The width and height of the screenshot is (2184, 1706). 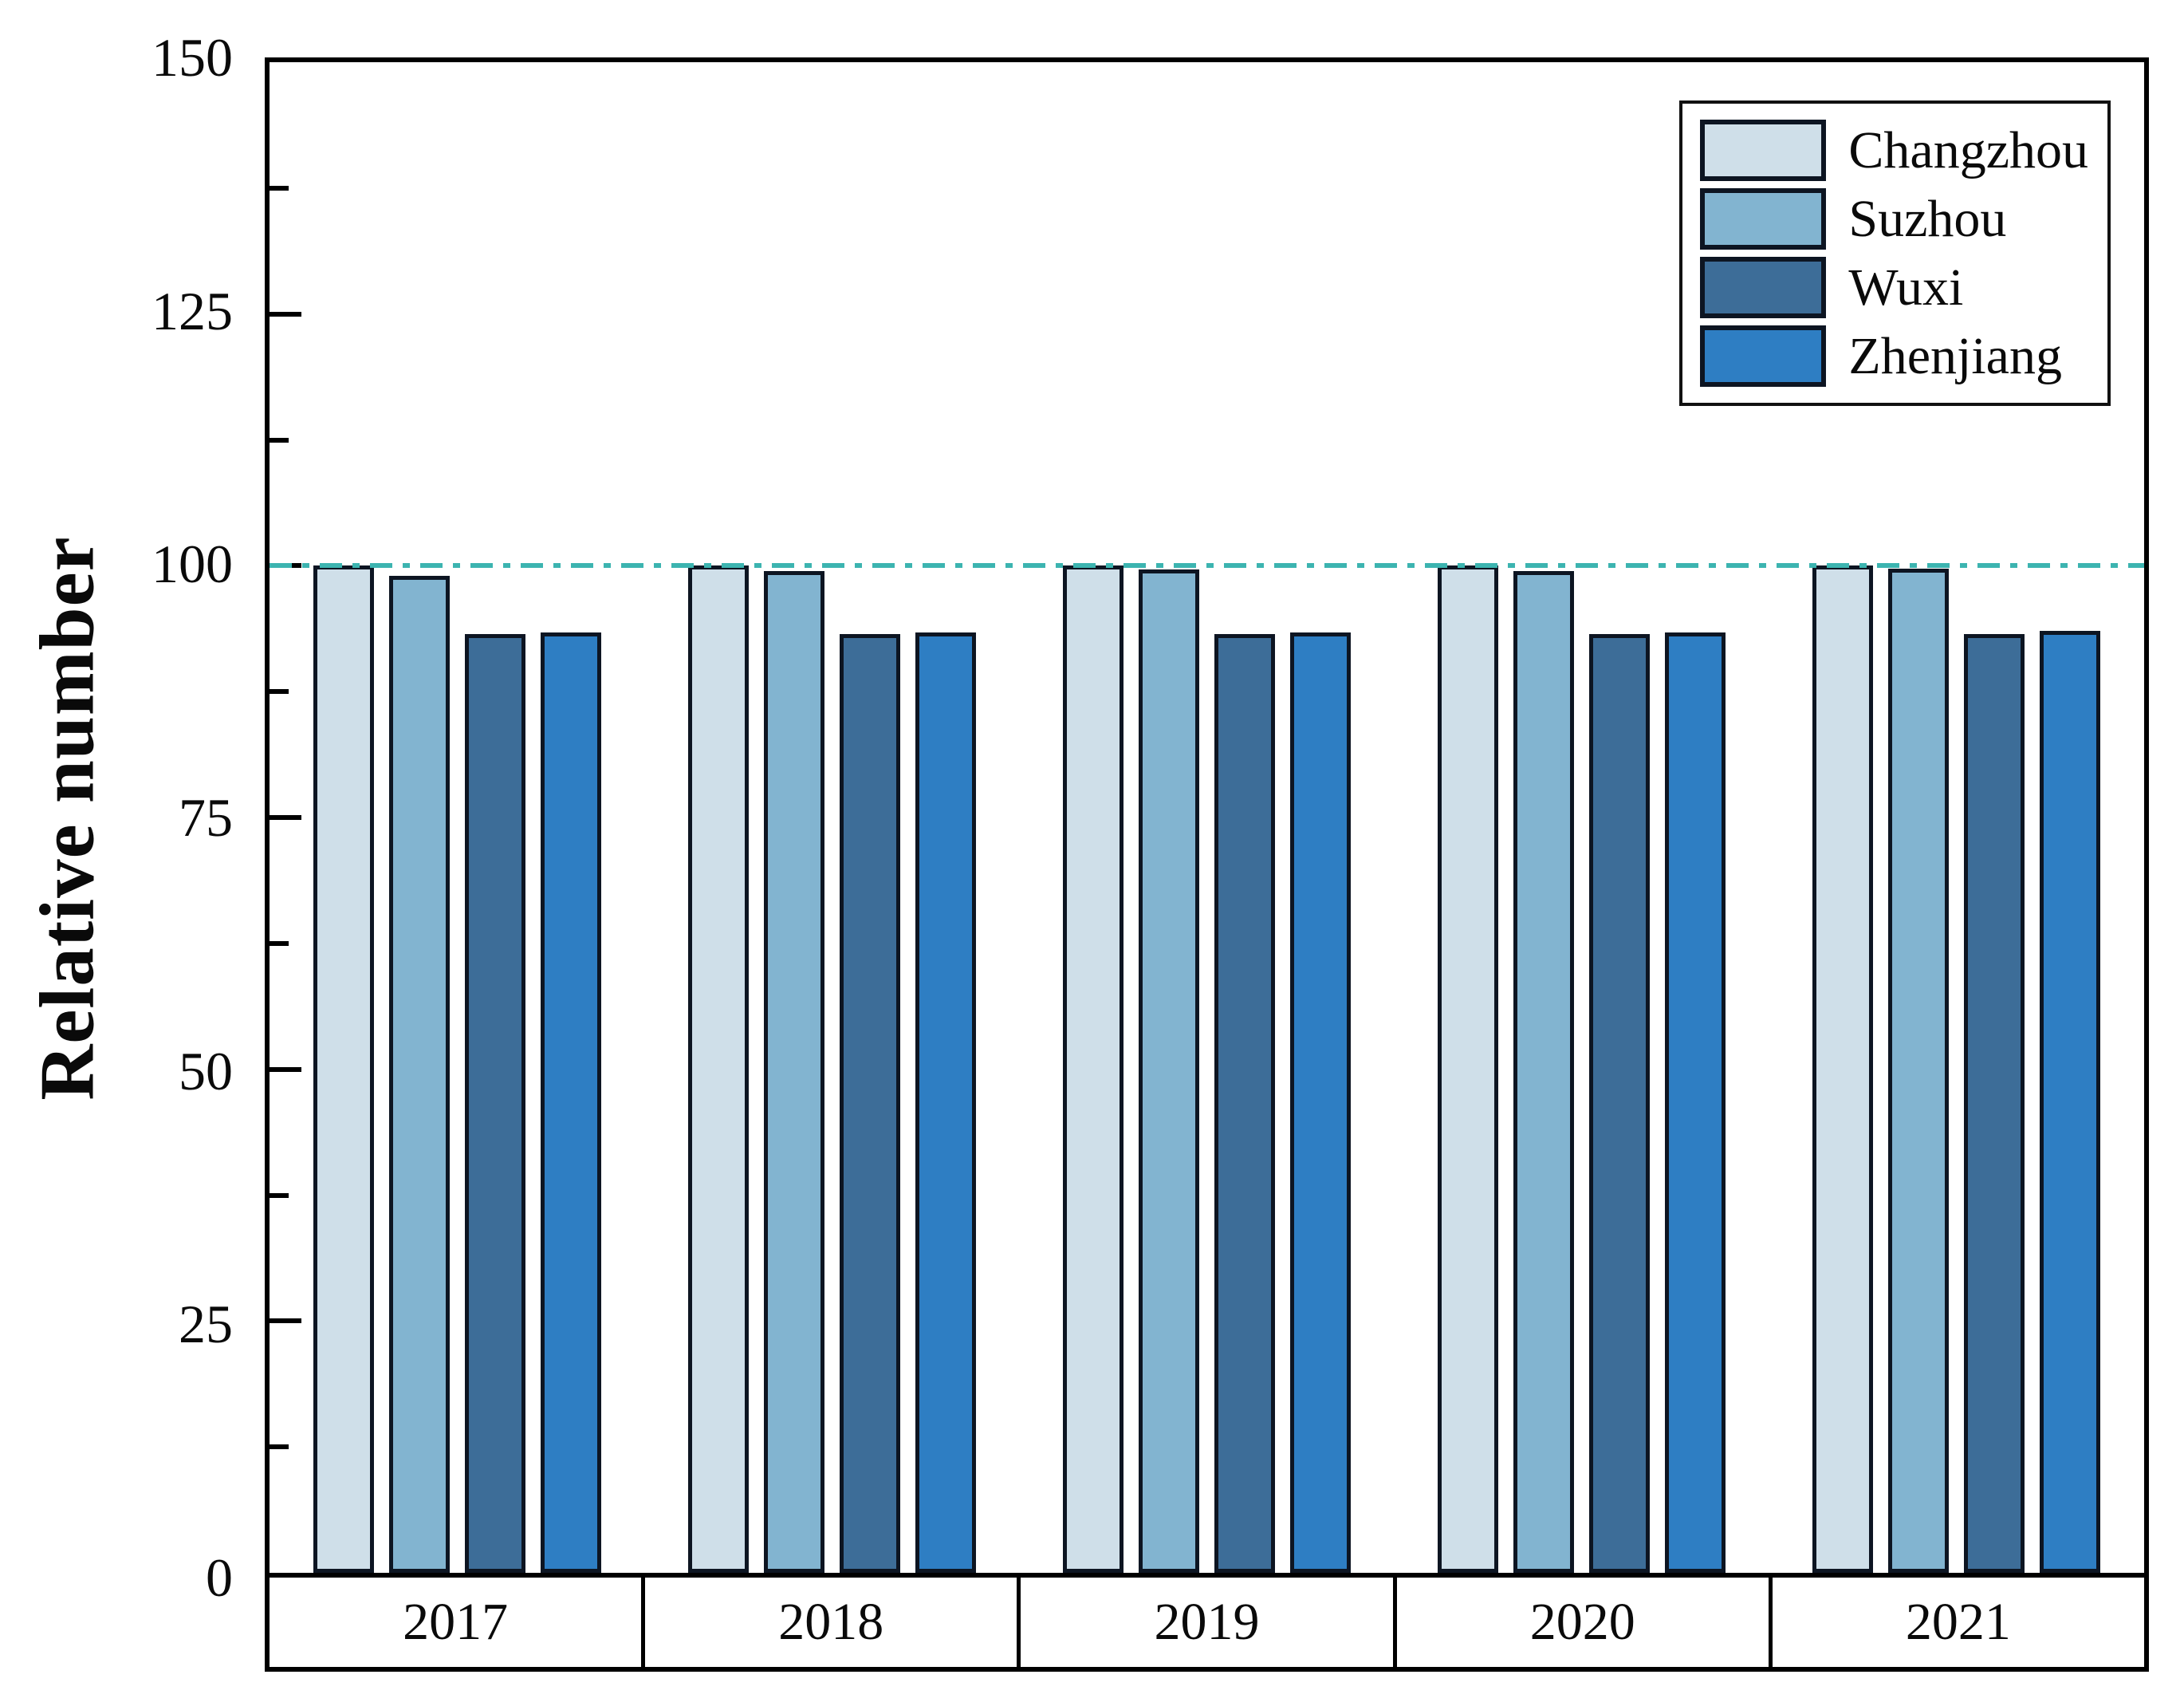 What do you see at coordinates (192, 58) in the screenshot?
I see `y-tick-label-150: 150` at bounding box center [192, 58].